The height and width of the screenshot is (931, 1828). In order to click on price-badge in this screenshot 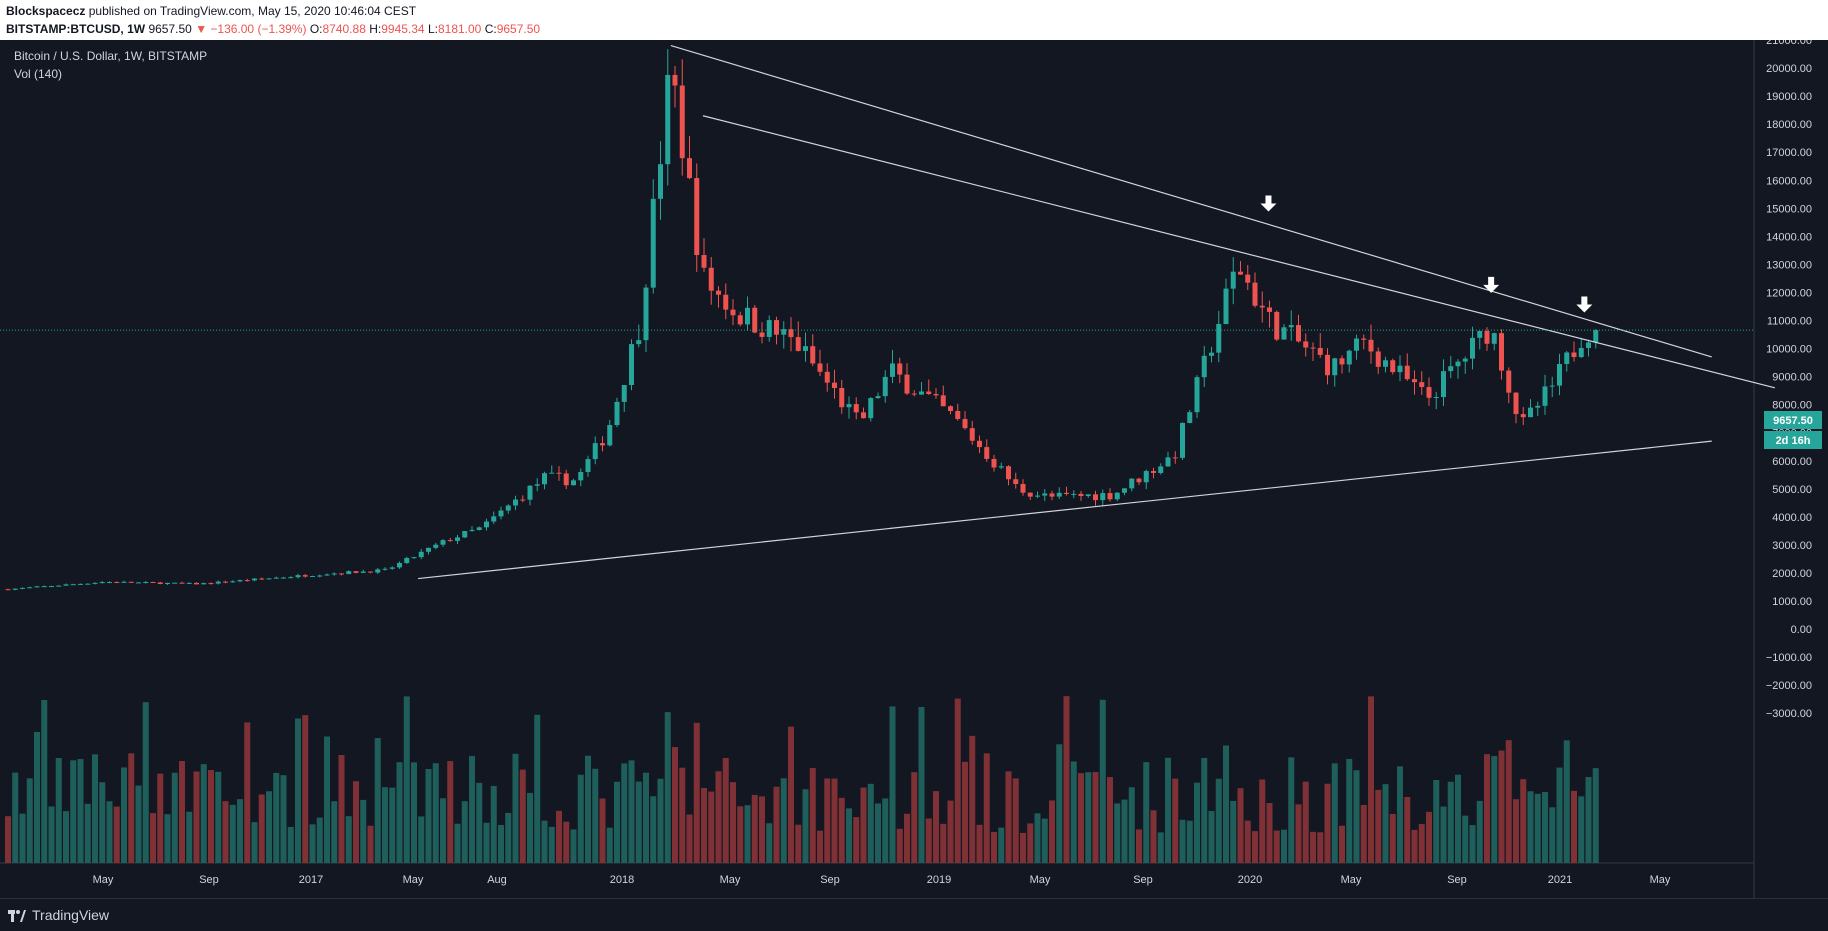, I will do `click(1793, 420)`.